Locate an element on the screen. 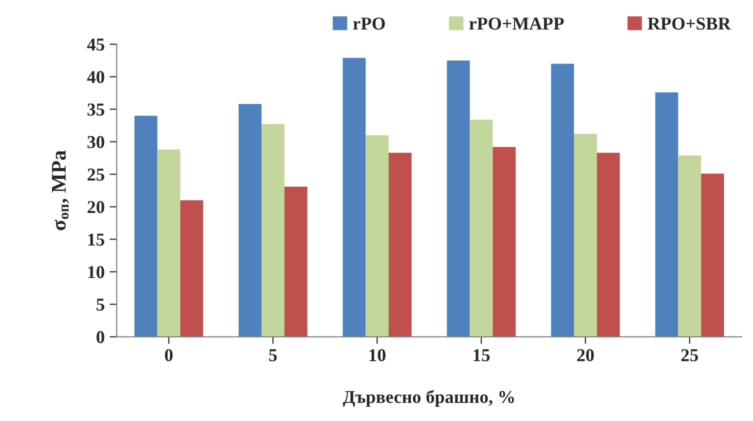 The height and width of the screenshot is (421, 753). x-tick-label: 5 is located at coordinates (273, 355).